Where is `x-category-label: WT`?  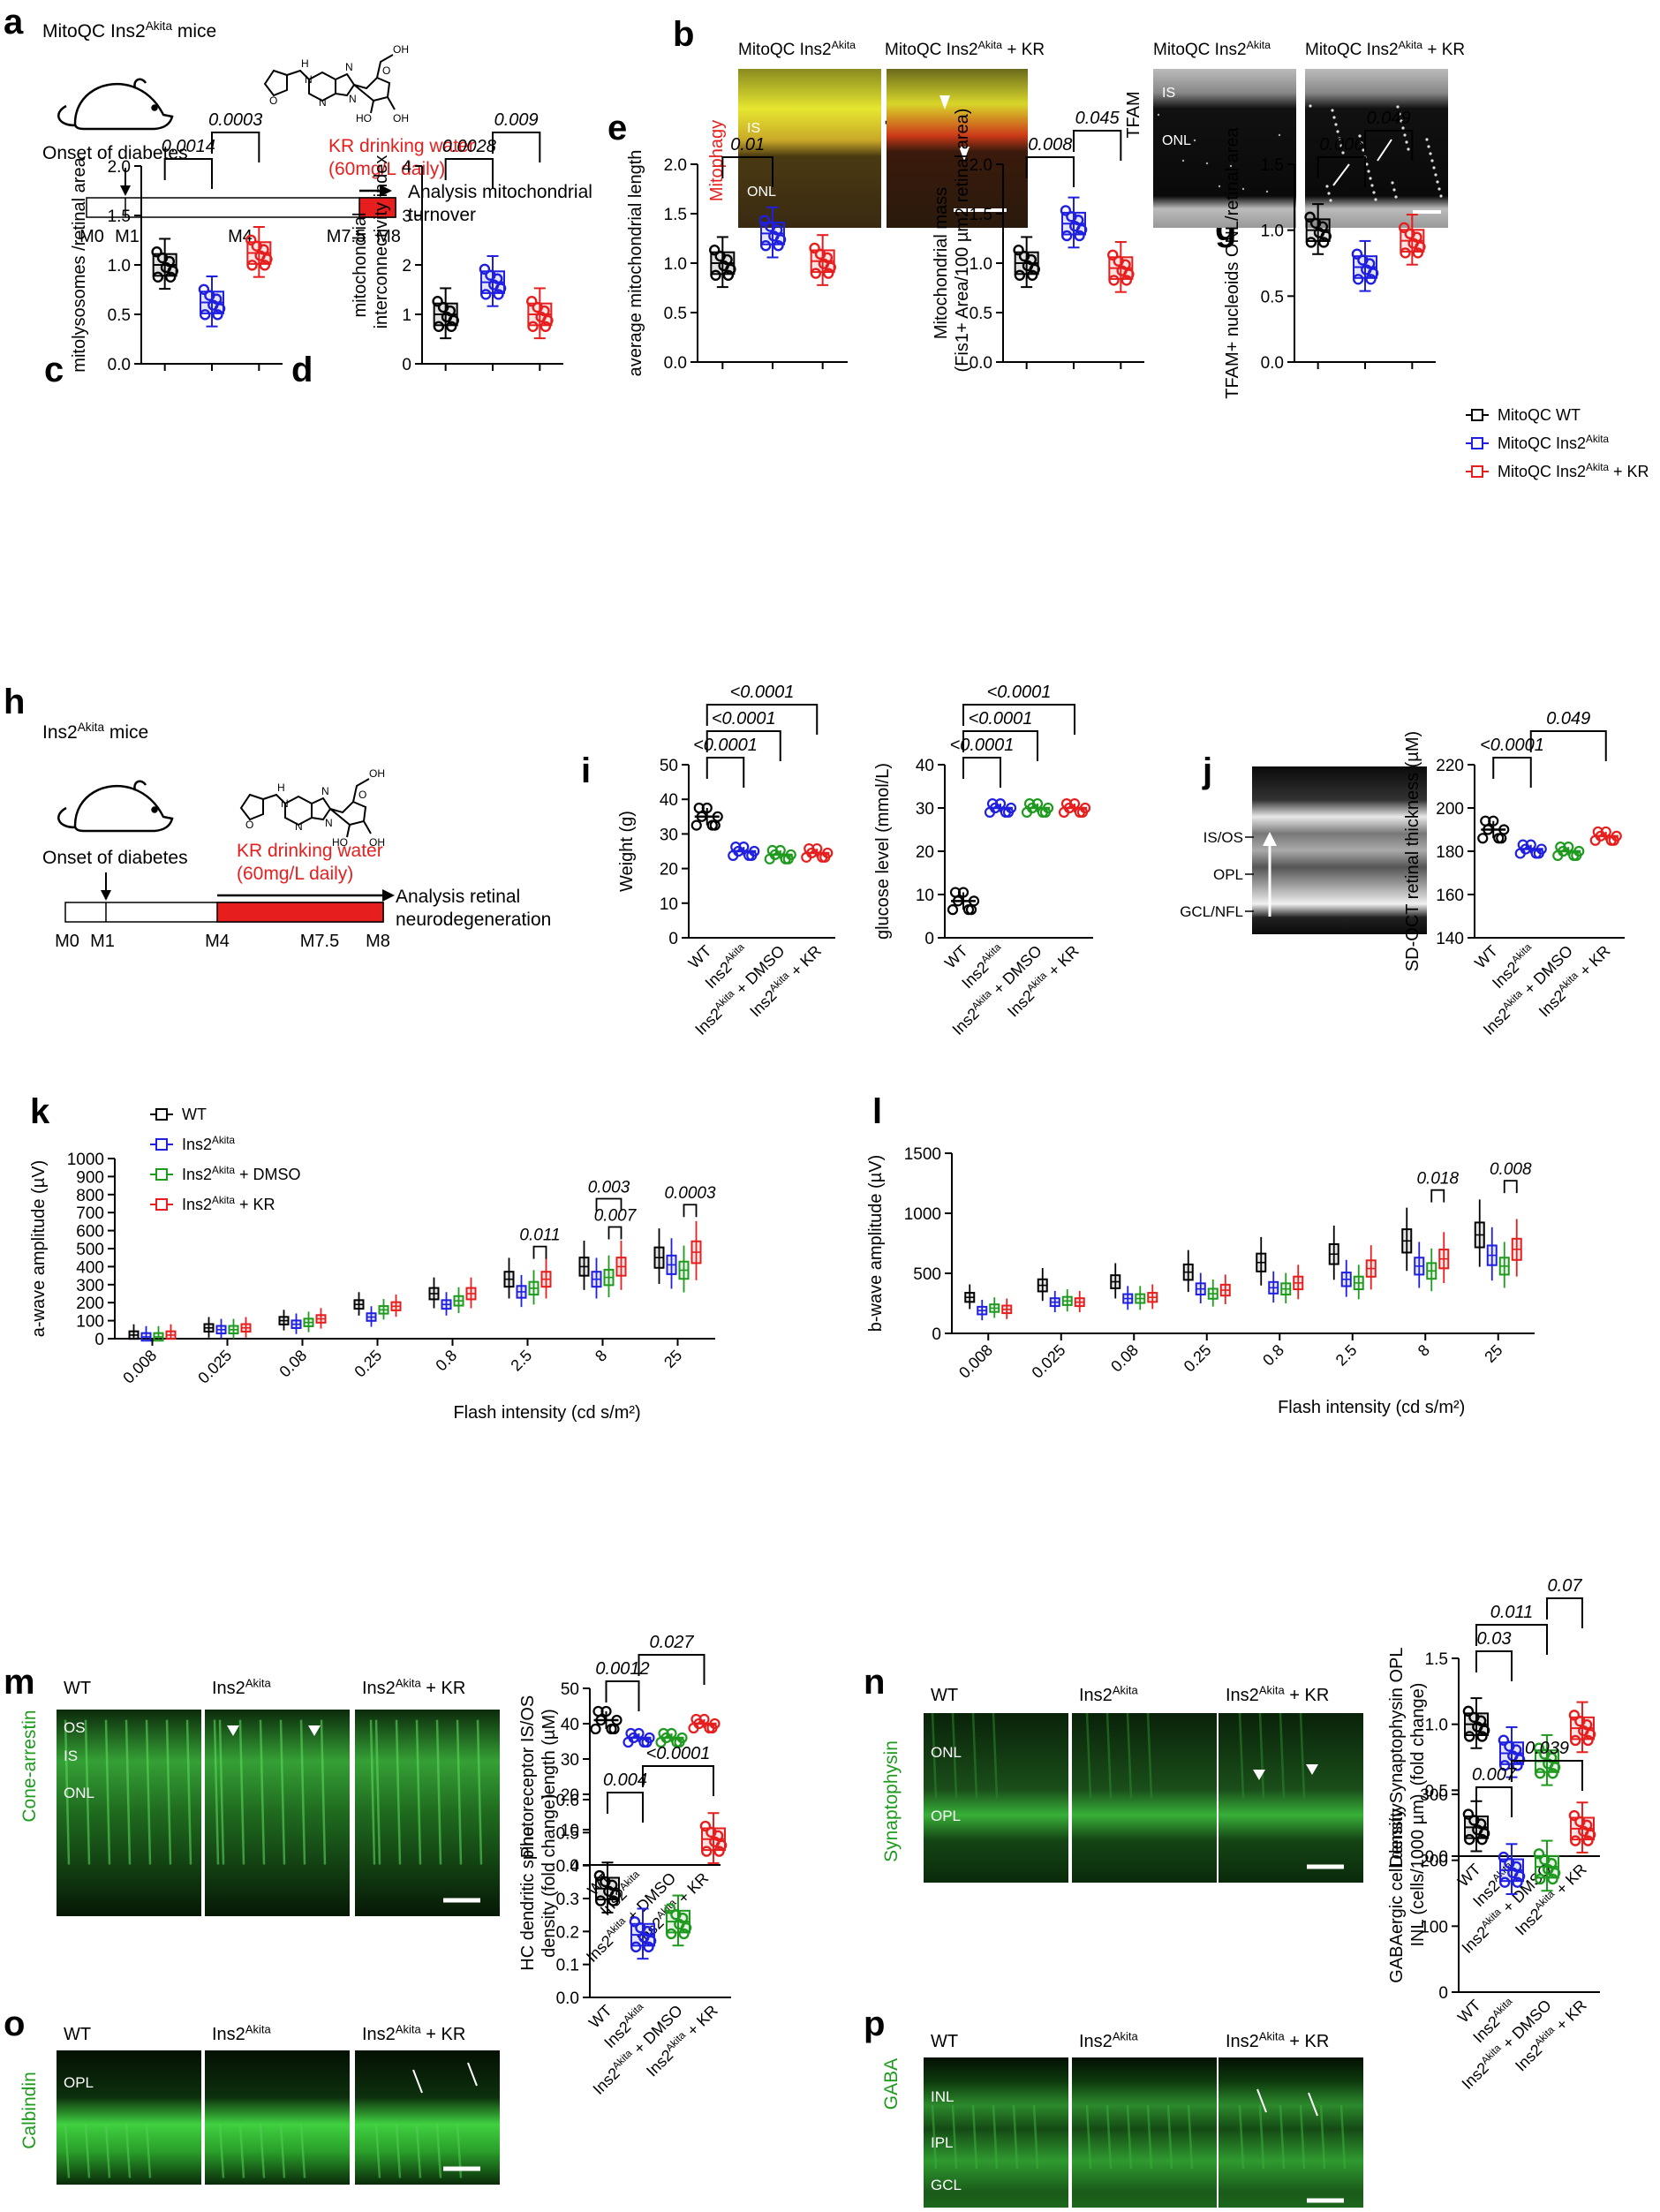
x-category-label: WT is located at coordinates (1469, 2012).